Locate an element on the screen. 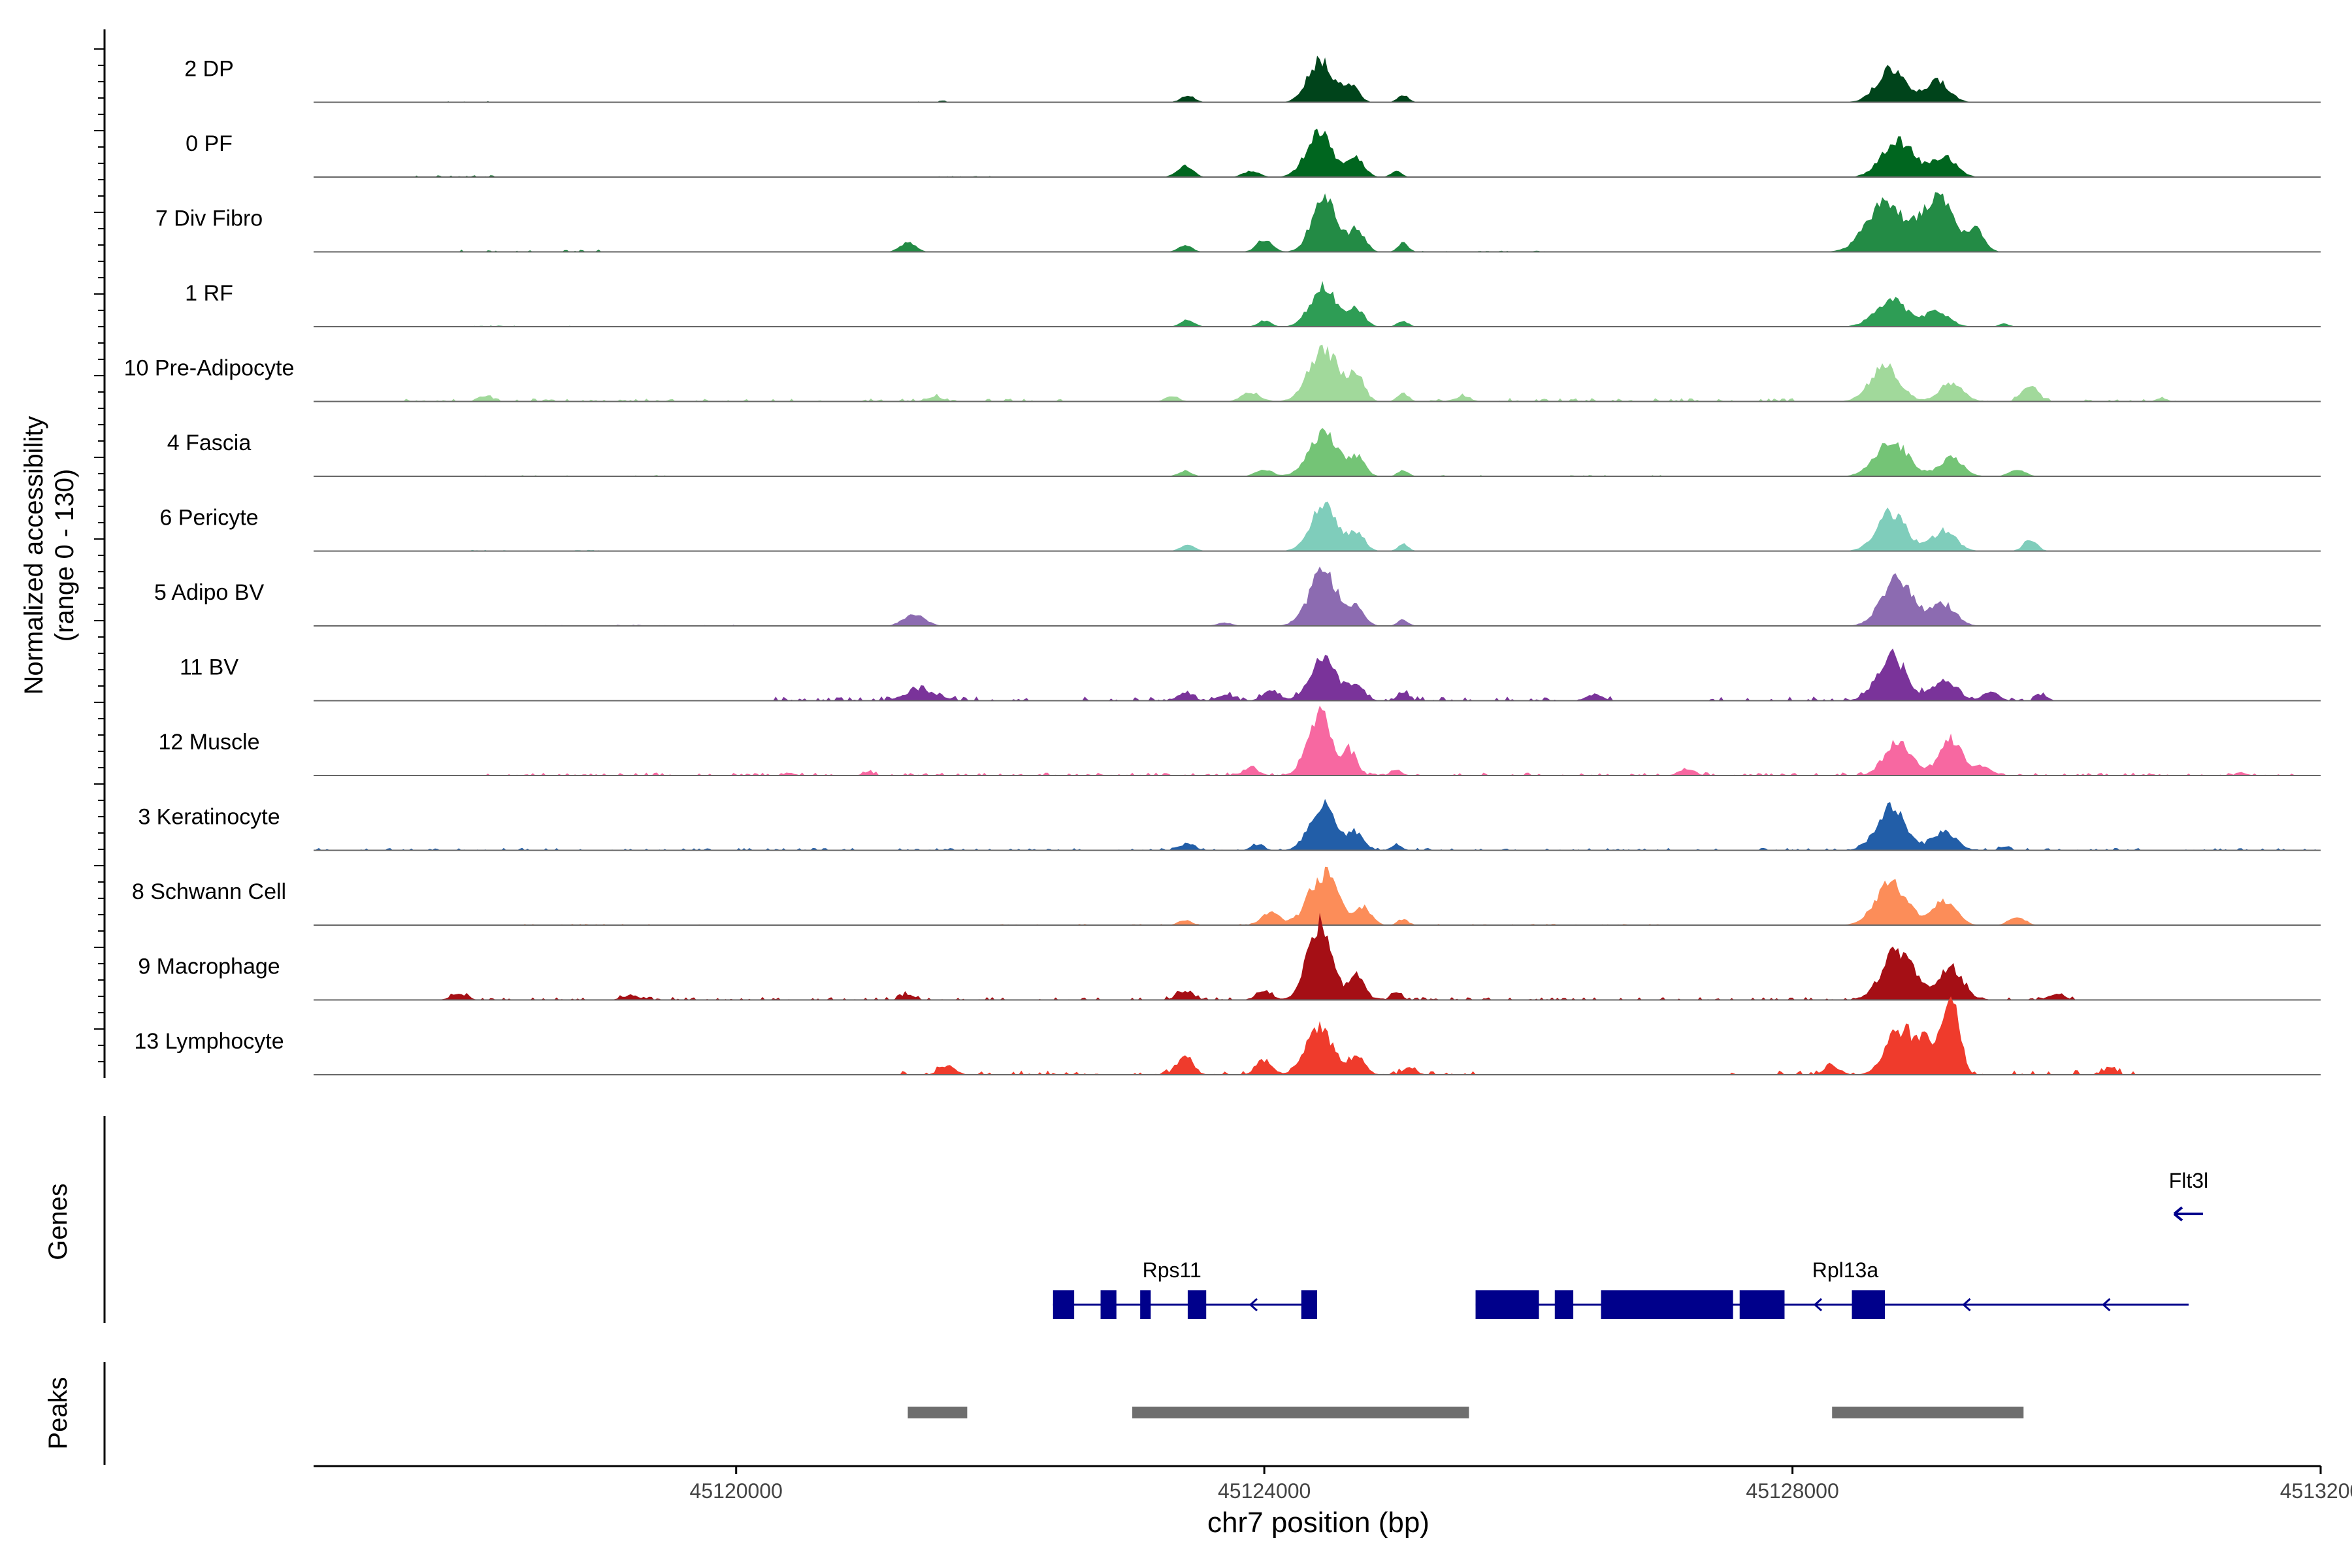  track-label: 10 Pre-Adipocyte is located at coordinates (209, 368).